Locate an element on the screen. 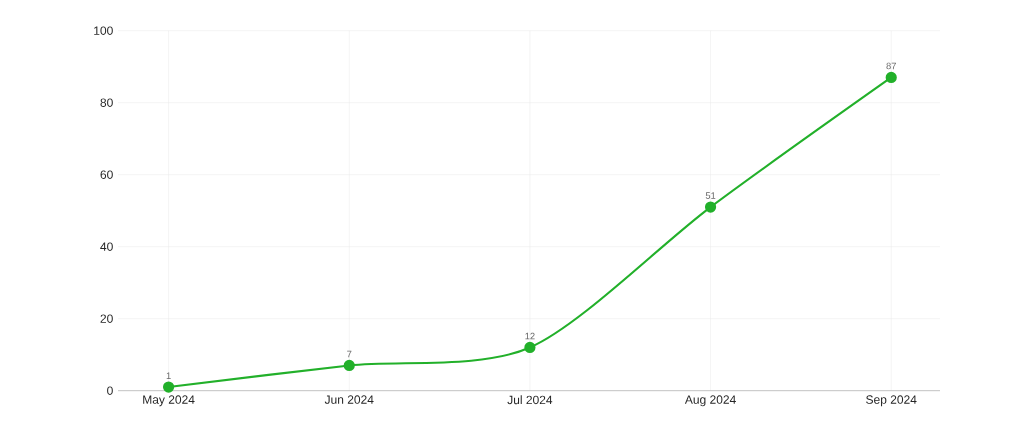 The image size is (1024, 447). y-tick-label: 20 is located at coordinates (106, 319).